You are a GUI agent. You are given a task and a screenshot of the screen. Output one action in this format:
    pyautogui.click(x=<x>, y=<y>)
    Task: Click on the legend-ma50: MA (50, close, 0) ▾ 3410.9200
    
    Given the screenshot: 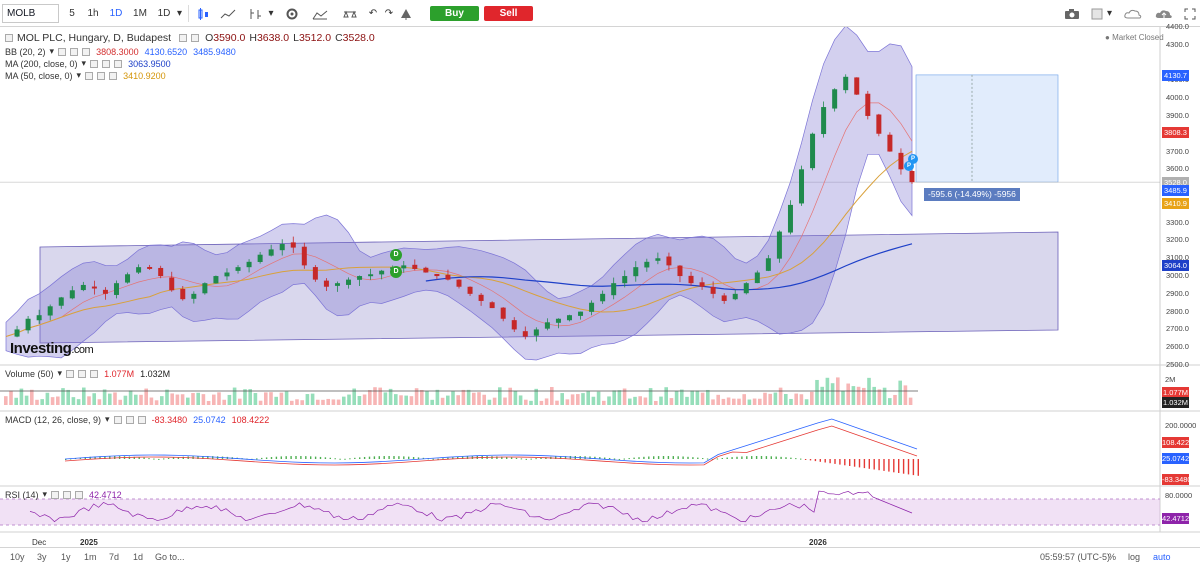 What is the action you would take?
    pyautogui.click(x=85, y=75)
    